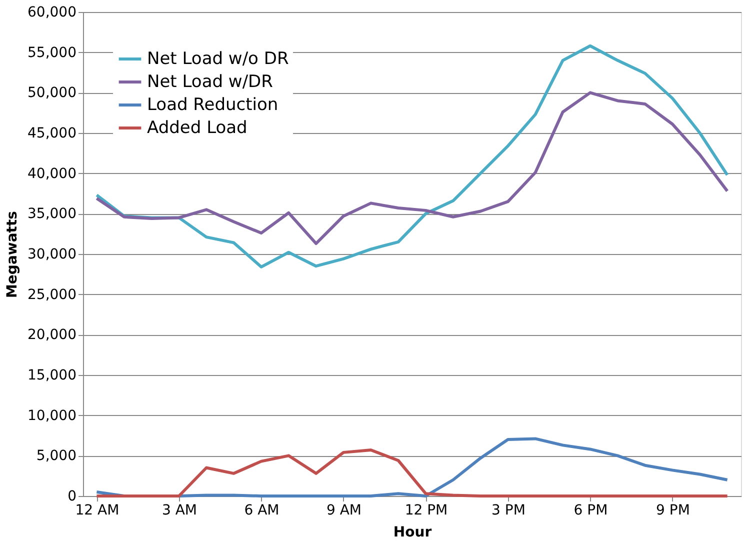 Image resolution: width=746 pixels, height=544 pixels. What do you see at coordinates (197, 128) in the screenshot?
I see `legend-label: Added Load` at bounding box center [197, 128].